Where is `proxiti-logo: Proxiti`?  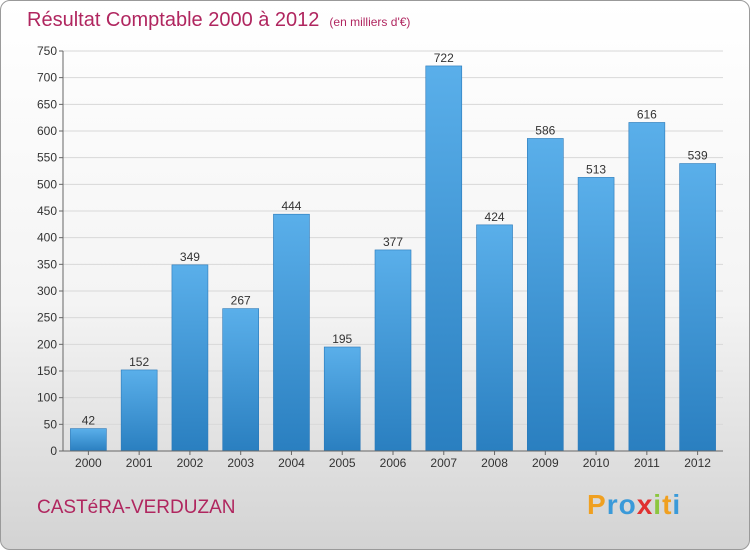
proxiti-logo: Proxiti is located at coordinates (634, 505).